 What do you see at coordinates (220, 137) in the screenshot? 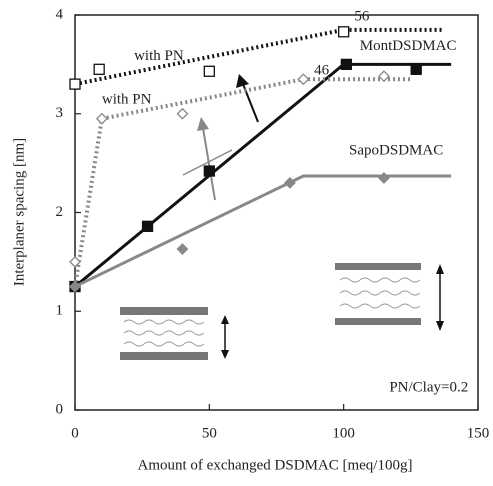
I see `arrows` at bounding box center [220, 137].